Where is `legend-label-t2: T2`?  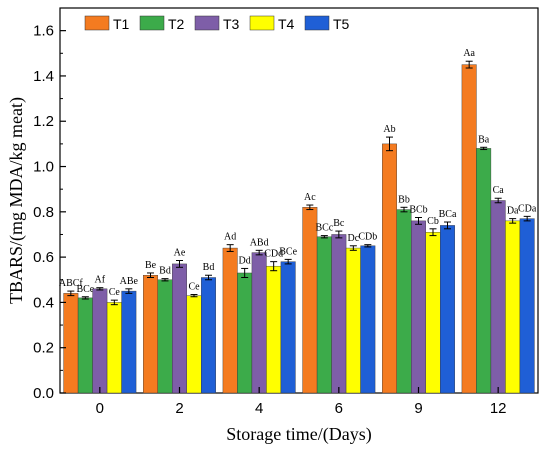 legend-label-t2: T2 is located at coordinates (176, 24).